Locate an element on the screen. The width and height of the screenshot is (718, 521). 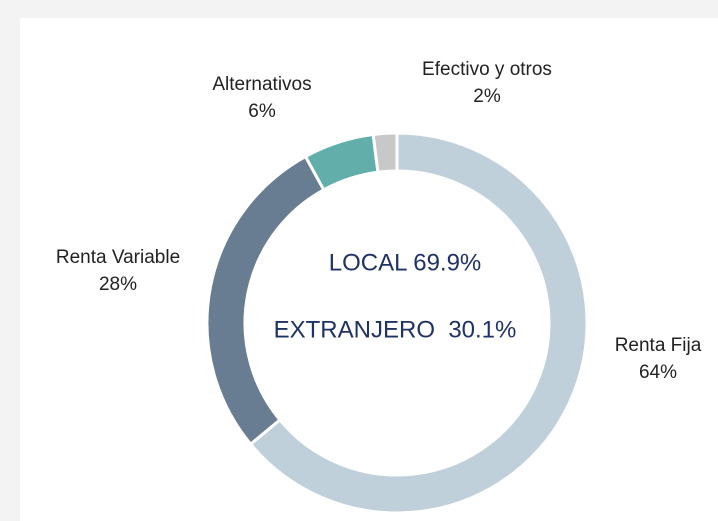
center-annotation: EXTRANJERO 30.1% is located at coordinates (395, 329).